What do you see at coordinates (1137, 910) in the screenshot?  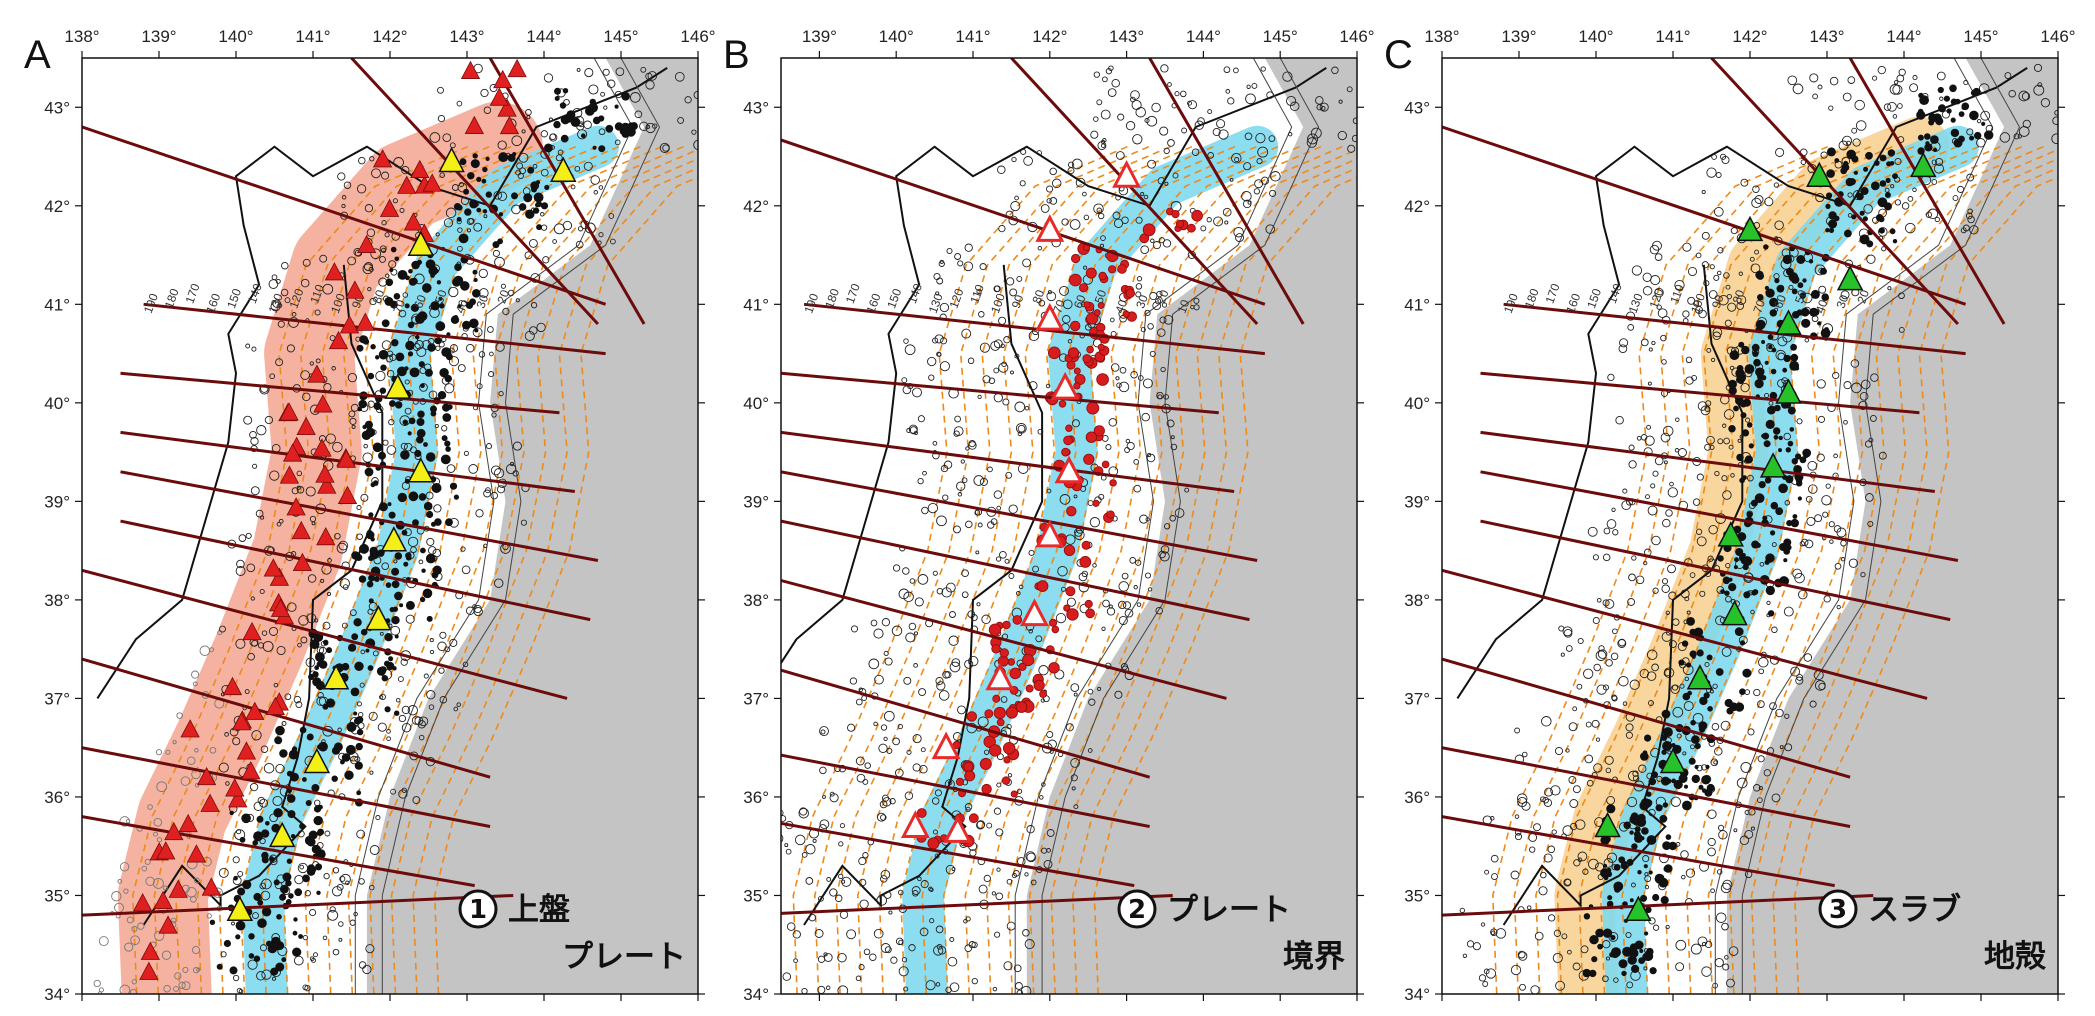 I see `circled-number: 2` at bounding box center [1137, 910].